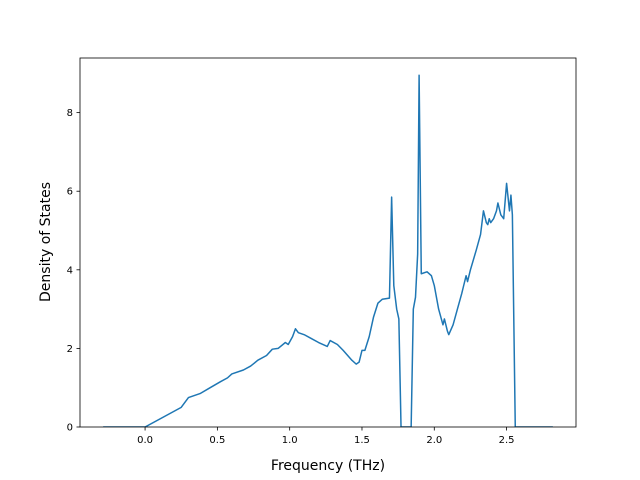  I want to click on y-tick-label: 4, so click(70, 270).